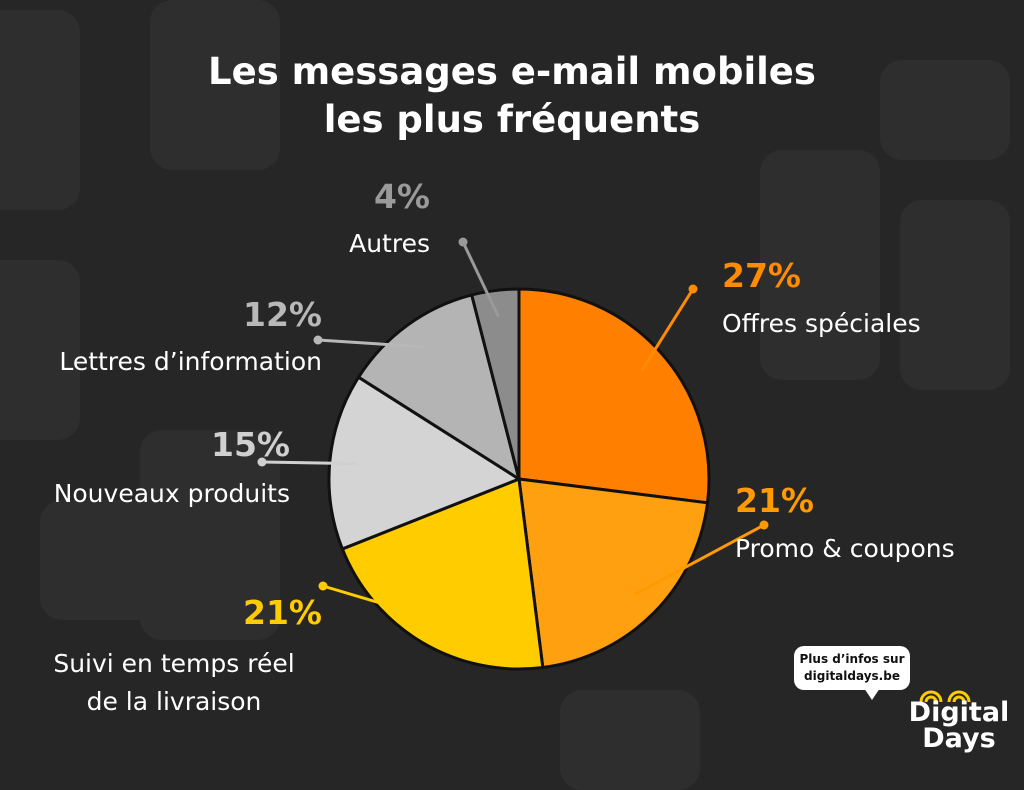 The image size is (1024, 790). What do you see at coordinates (959, 712) in the screenshot?
I see `logo-line-1: Digital` at bounding box center [959, 712].